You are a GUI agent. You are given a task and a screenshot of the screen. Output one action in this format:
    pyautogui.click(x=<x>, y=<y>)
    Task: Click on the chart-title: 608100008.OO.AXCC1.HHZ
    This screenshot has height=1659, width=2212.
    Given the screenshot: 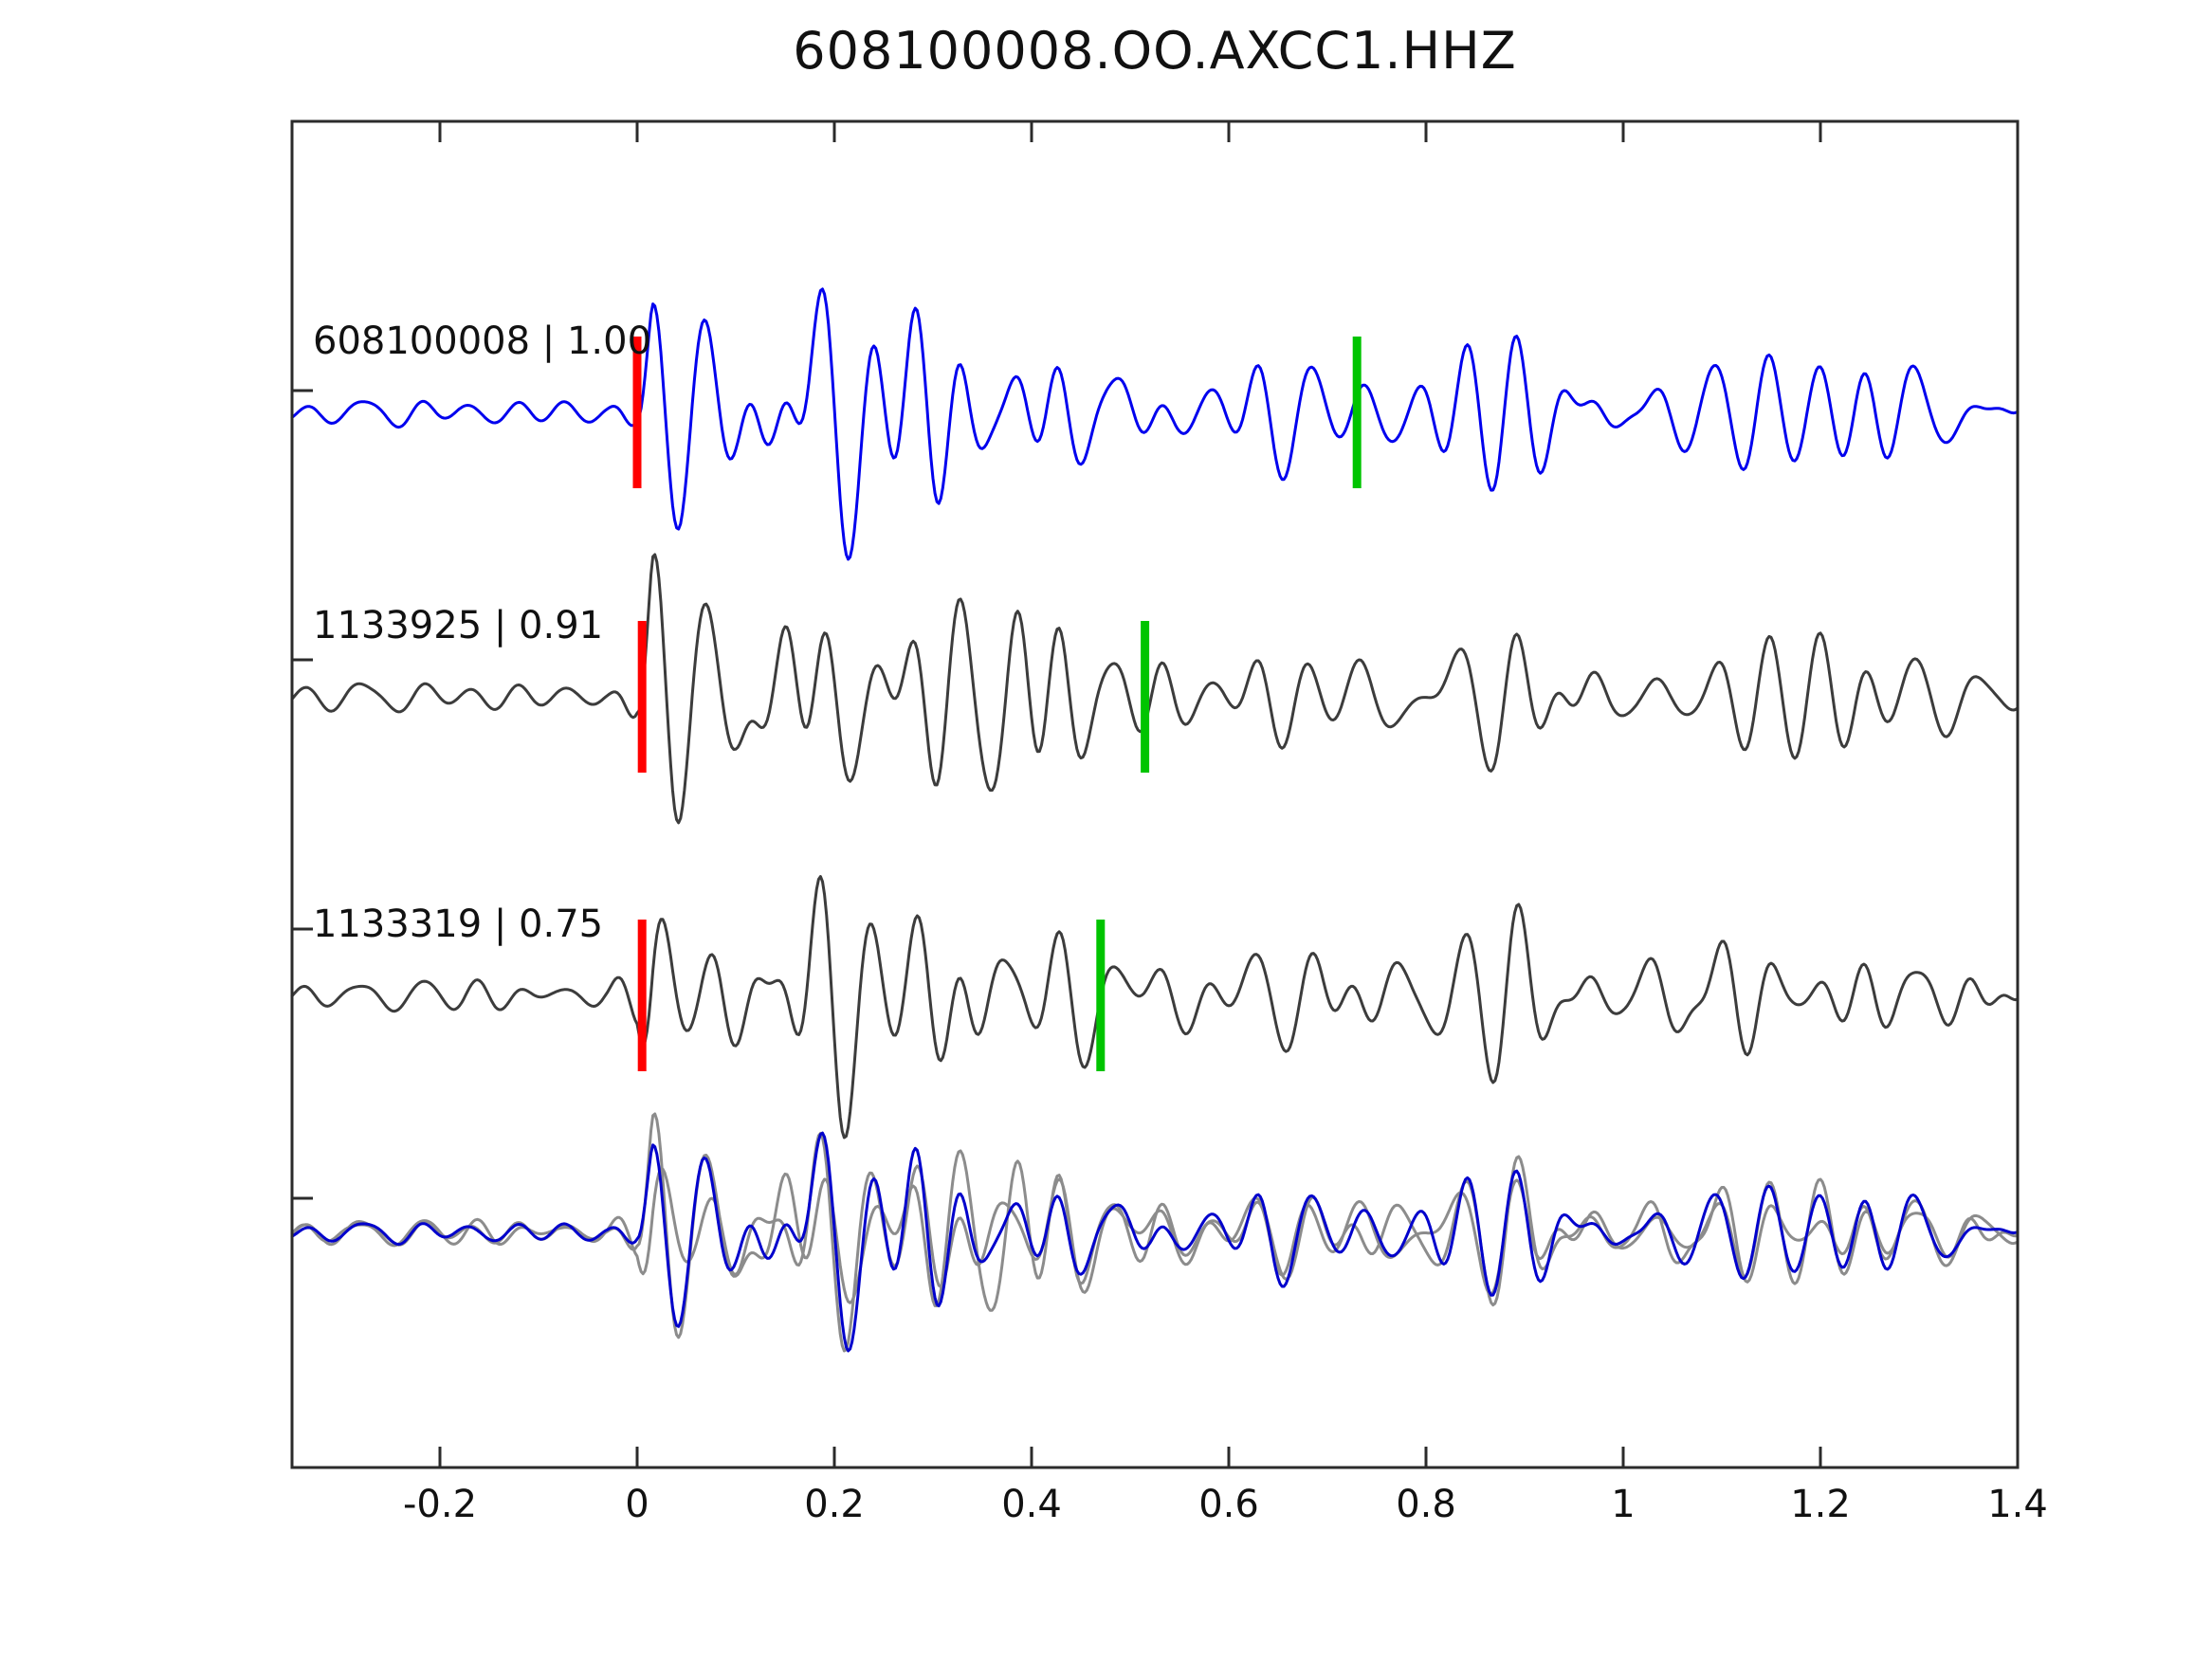 What is the action you would take?
    pyautogui.click(x=1155, y=51)
    